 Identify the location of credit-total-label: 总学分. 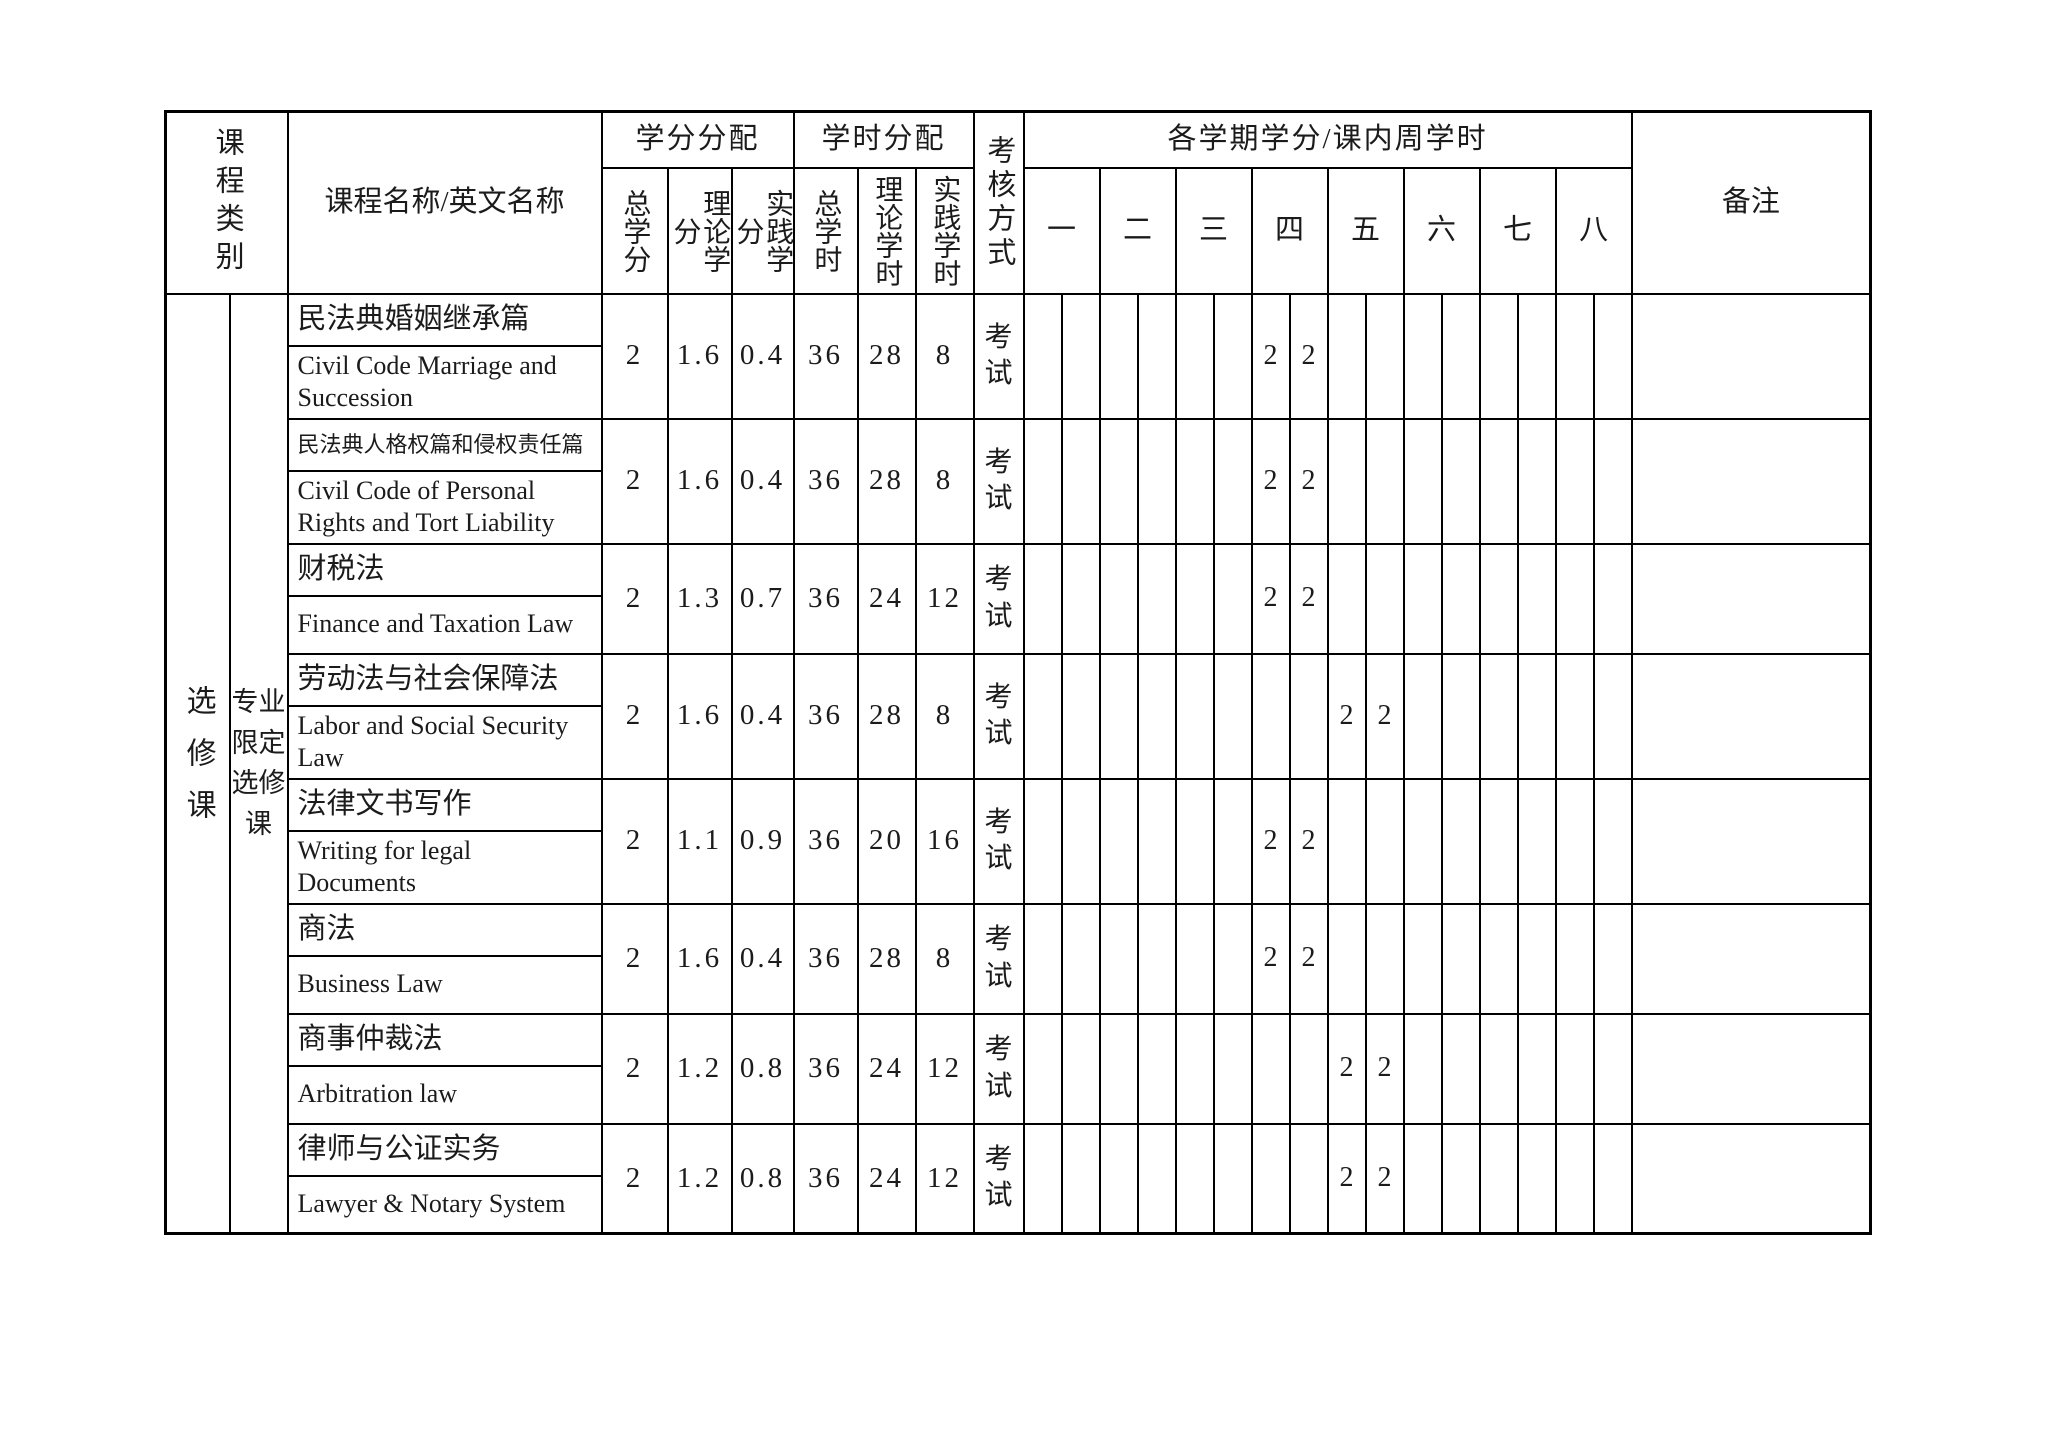
(635, 230).